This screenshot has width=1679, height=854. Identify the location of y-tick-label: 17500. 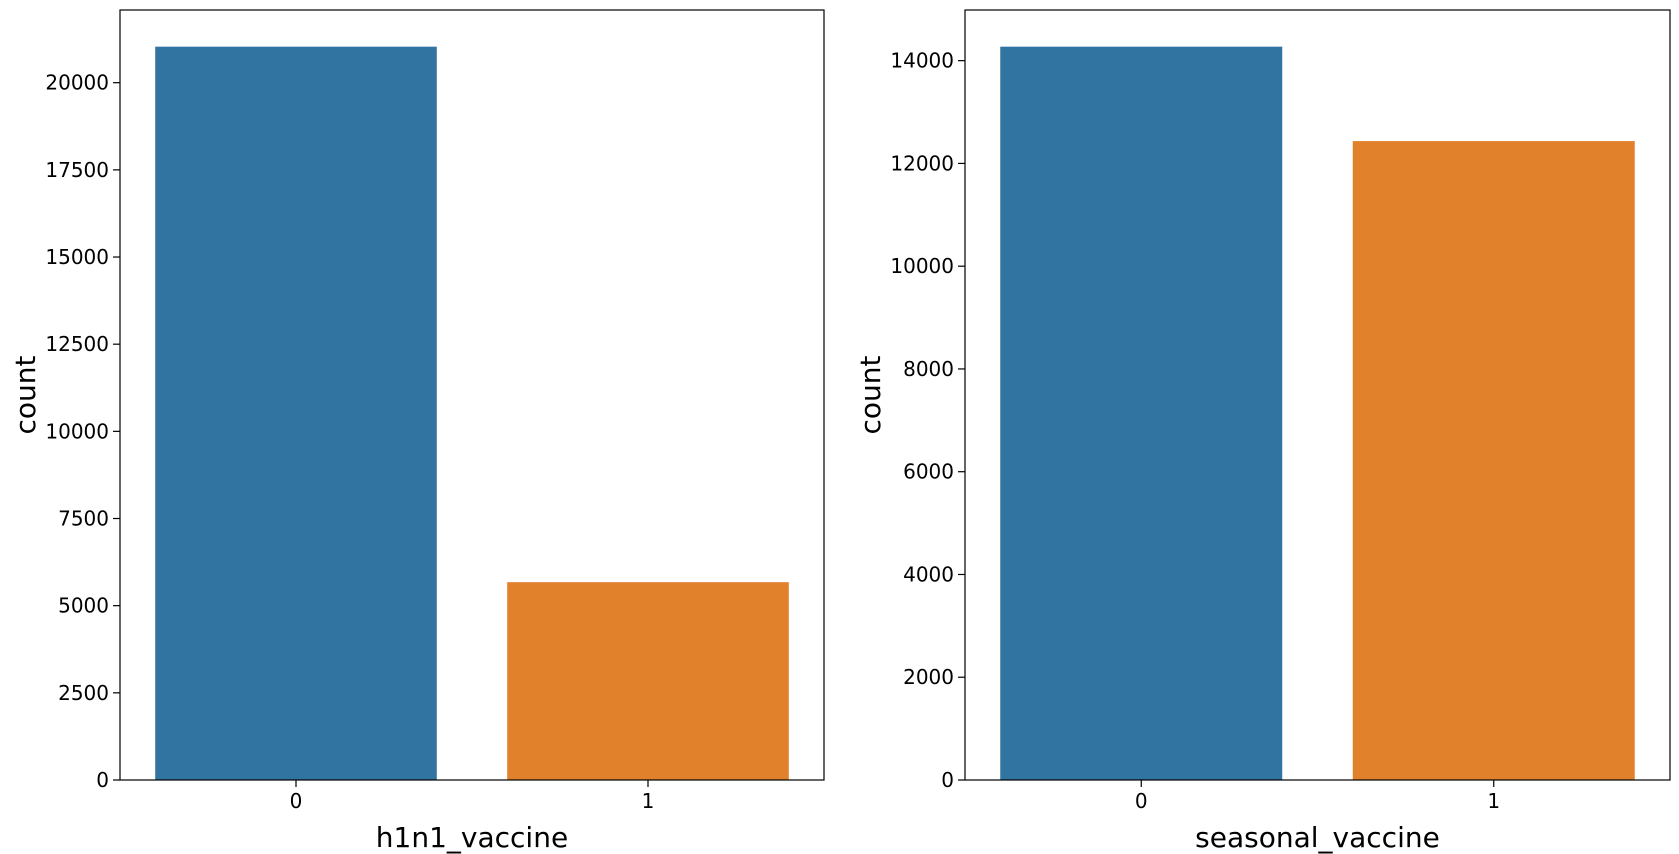
(77, 170).